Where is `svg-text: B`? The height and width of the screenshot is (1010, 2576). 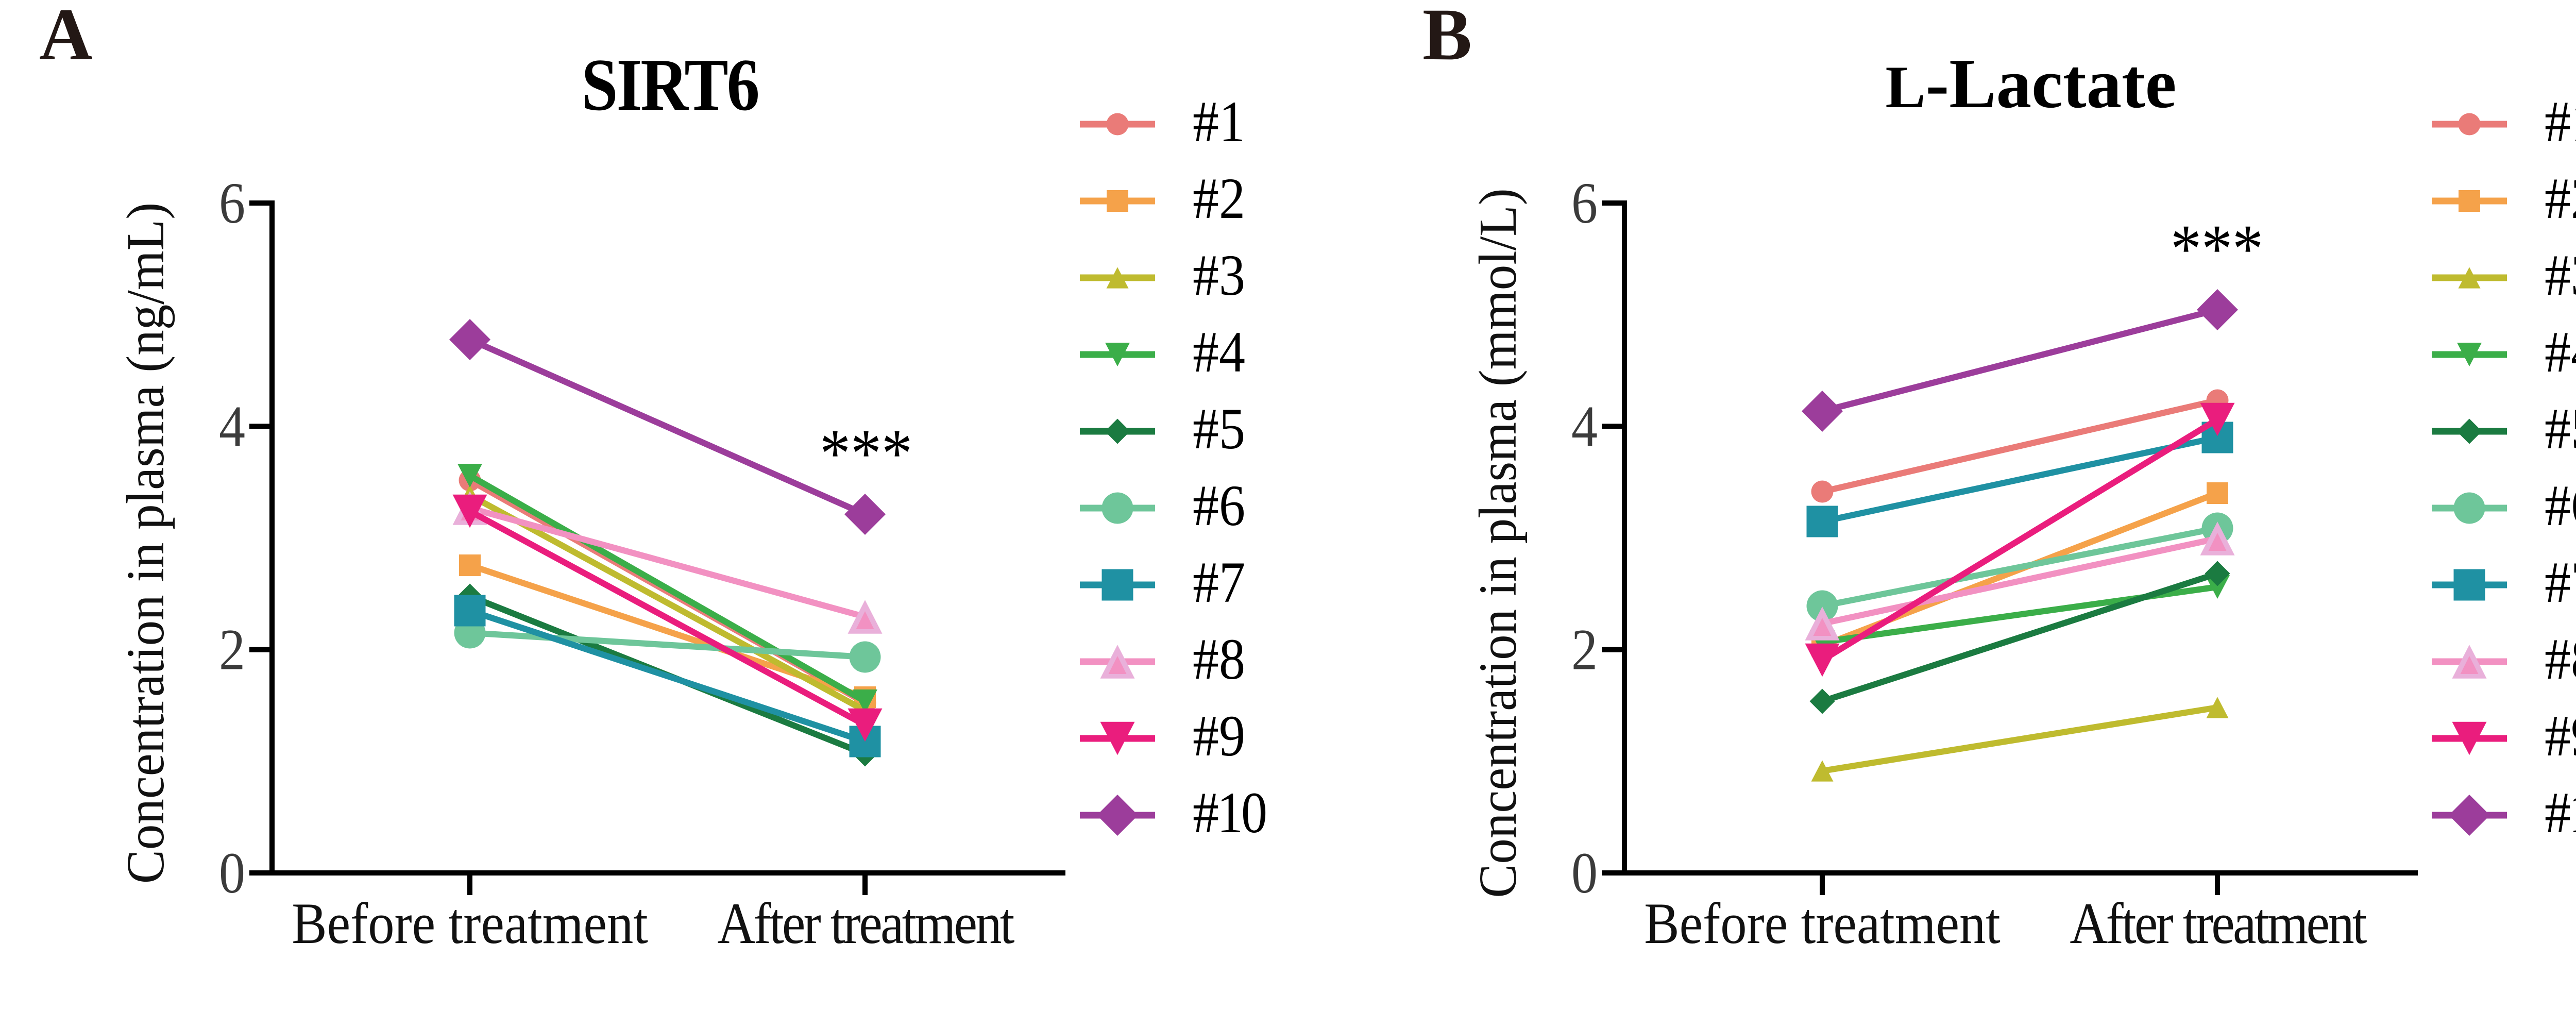 svg-text: B is located at coordinates (1447, 38).